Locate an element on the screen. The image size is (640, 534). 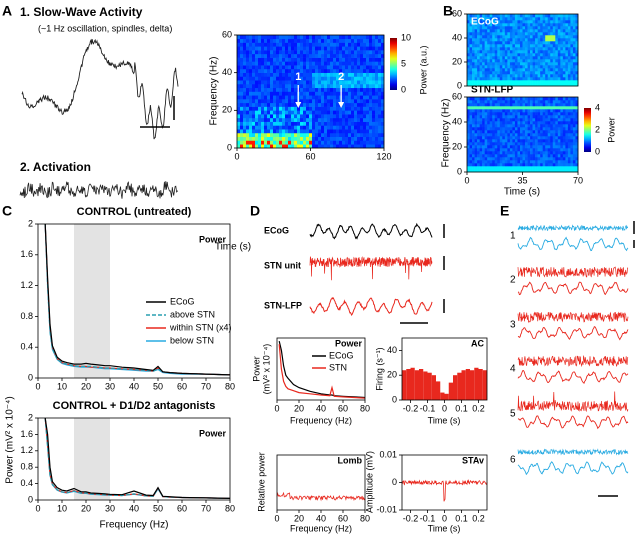
histogram-bar is located at coordinates (468, 384).